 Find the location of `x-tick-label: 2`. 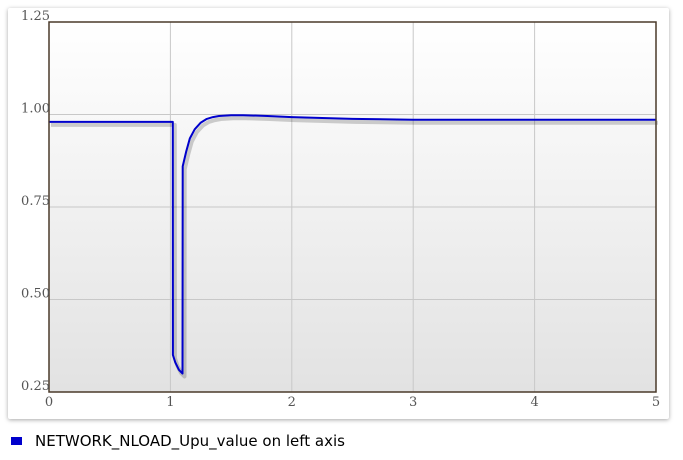

x-tick-label: 2 is located at coordinates (292, 402).